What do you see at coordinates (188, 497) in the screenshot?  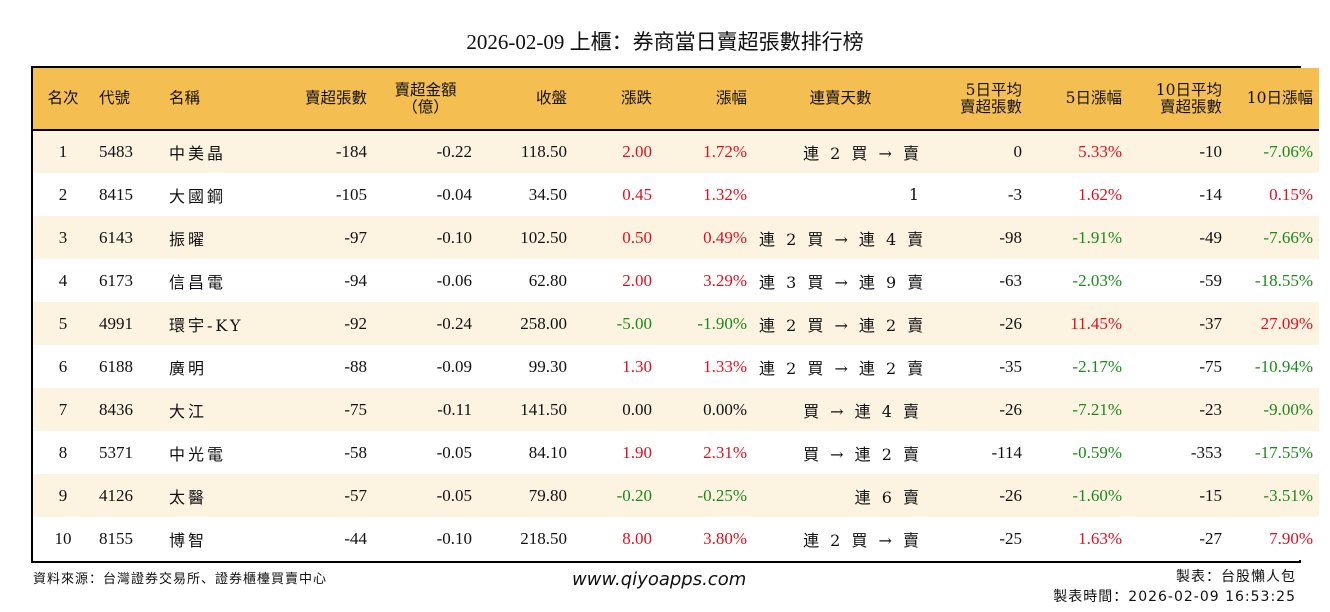 I see `cell-name: 太醫` at bounding box center [188, 497].